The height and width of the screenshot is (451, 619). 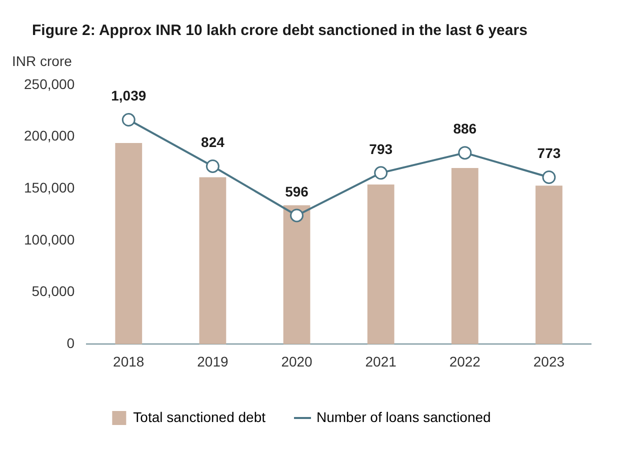 I want to click on x-tick-label: 2020, so click(x=297, y=361).